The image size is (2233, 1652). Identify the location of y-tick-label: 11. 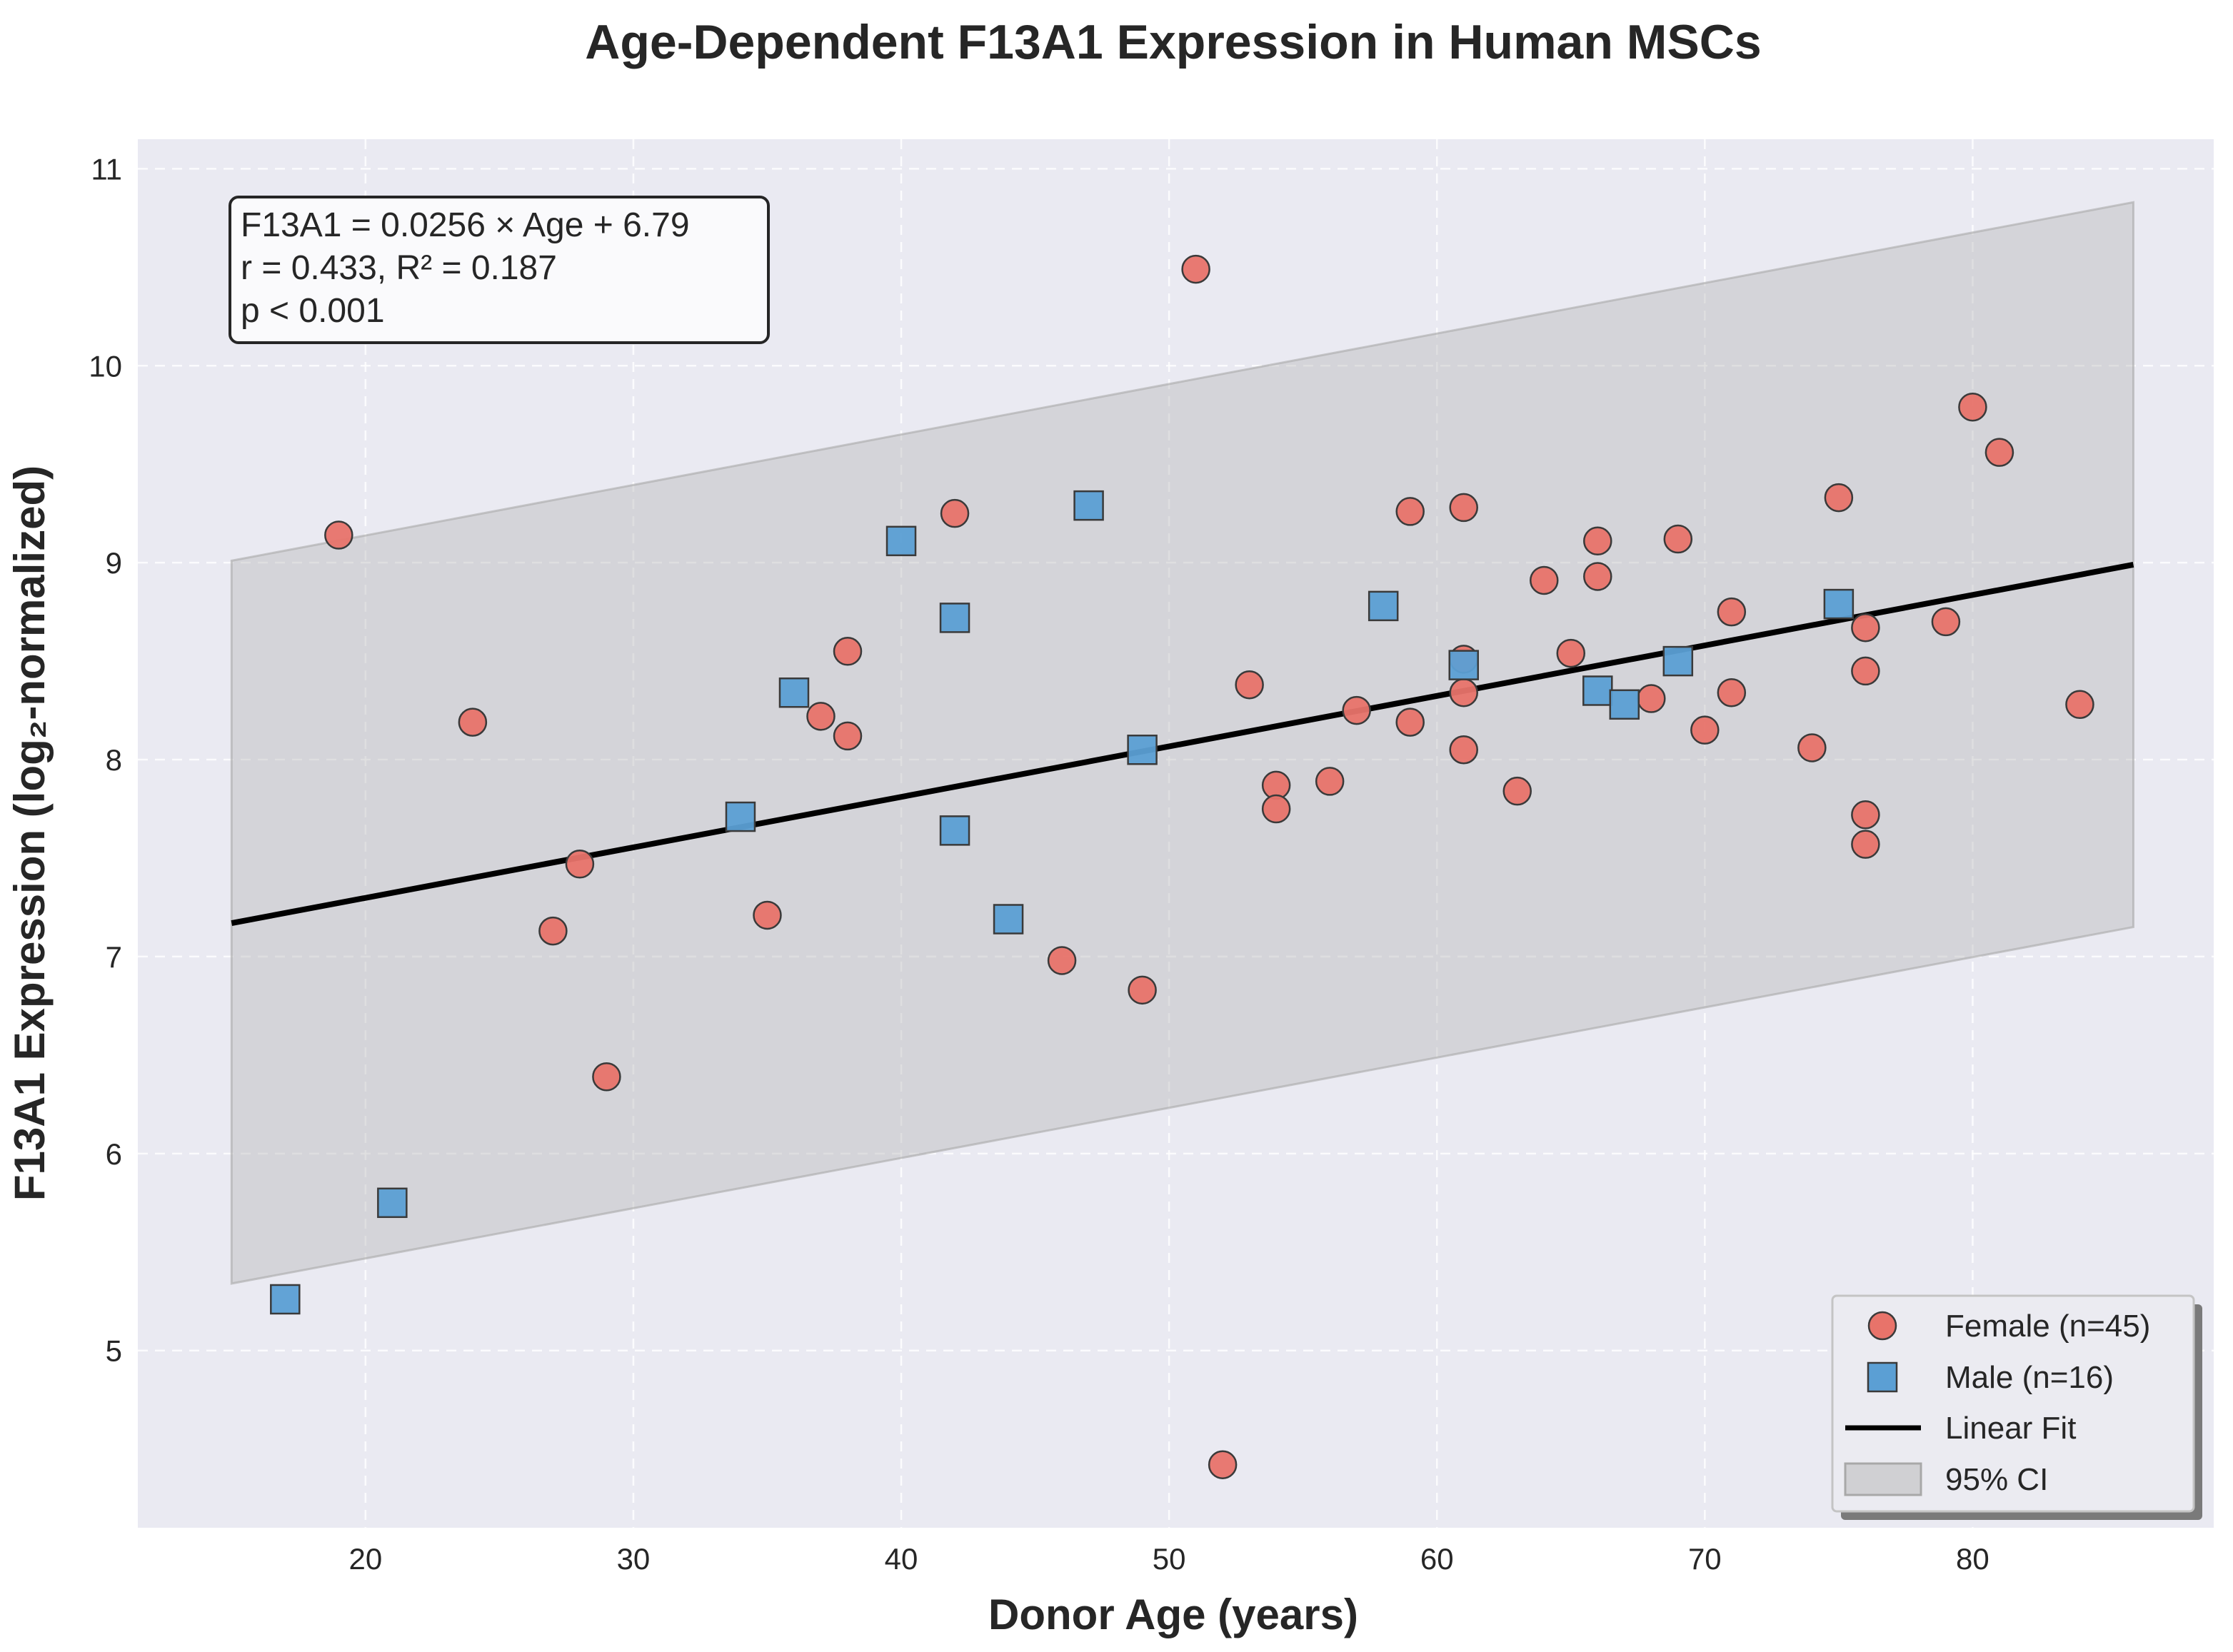
(107, 169).